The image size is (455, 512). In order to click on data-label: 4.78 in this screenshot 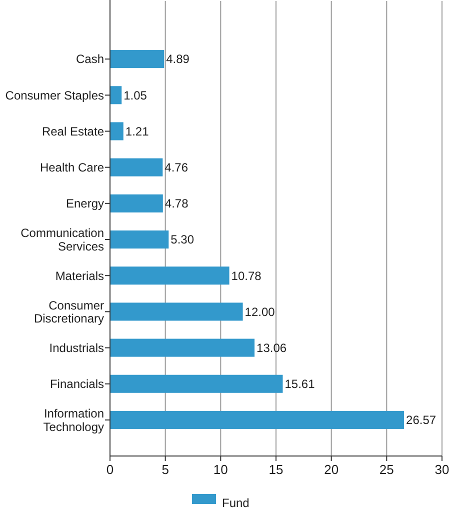, I will do `click(176, 203)`.